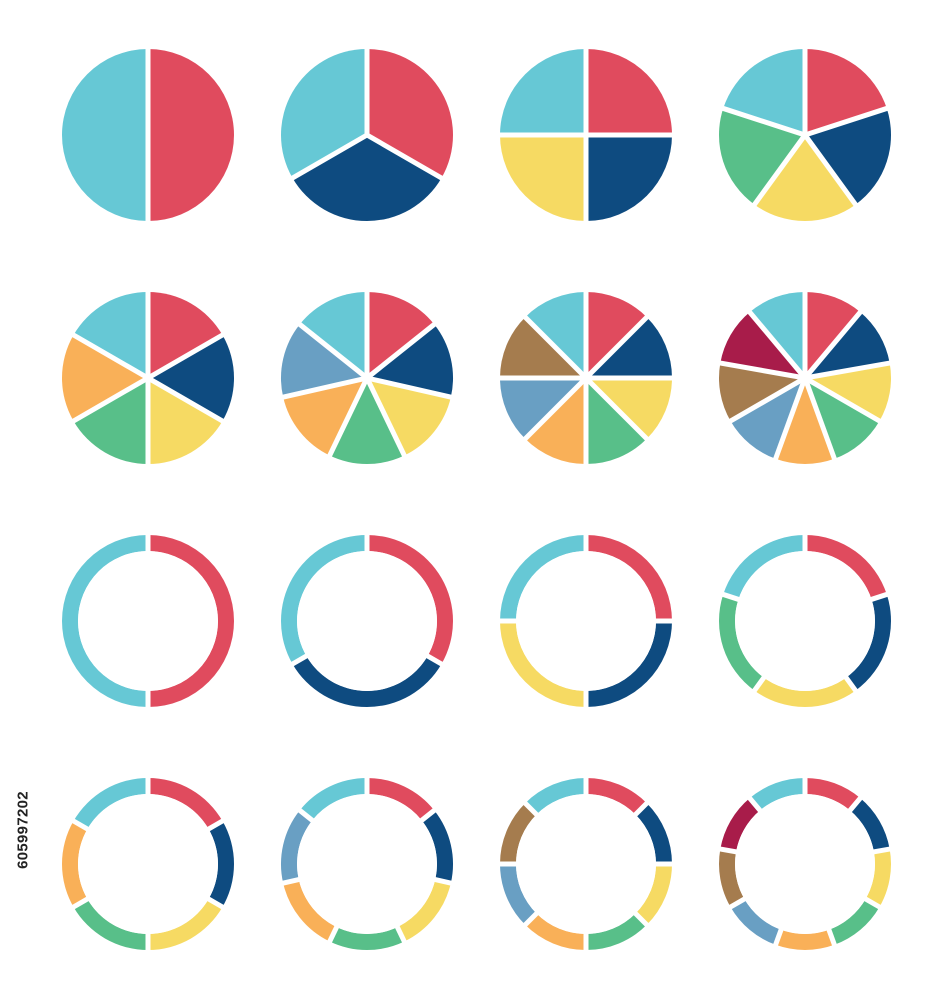  What do you see at coordinates (764, 567) in the screenshot?
I see `segment-5-cyan` at bounding box center [764, 567].